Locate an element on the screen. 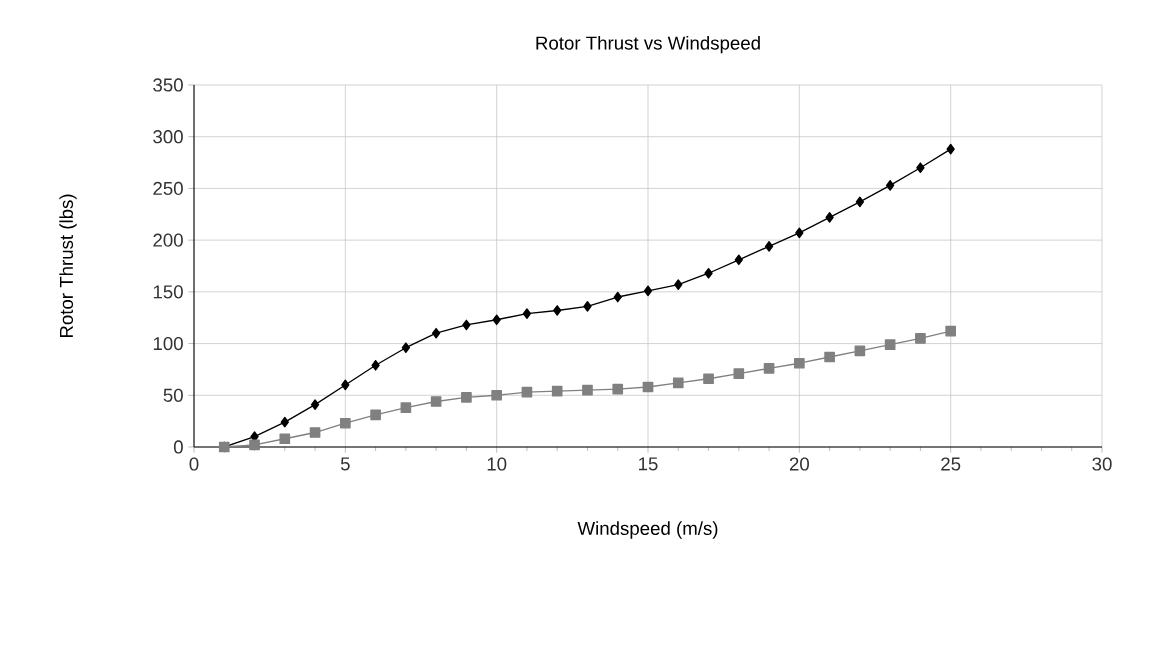 This screenshot has width=1152, height=646. y-tick-label: 300 is located at coordinates (168, 137).